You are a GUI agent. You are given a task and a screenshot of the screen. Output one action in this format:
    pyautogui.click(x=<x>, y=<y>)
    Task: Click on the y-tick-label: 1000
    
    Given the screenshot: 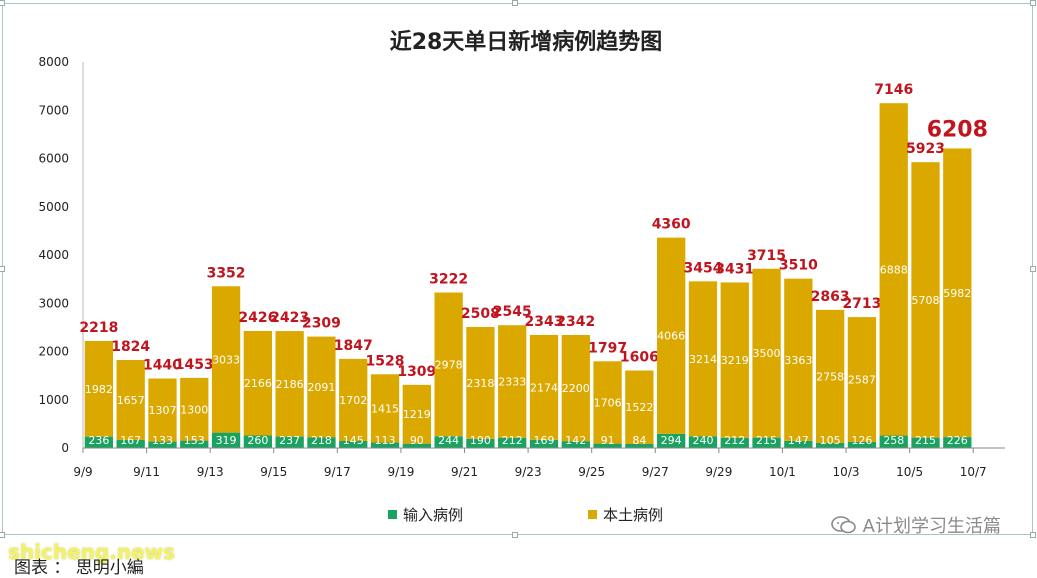 What is the action you would take?
    pyautogui.click(x=53, y=400)
    